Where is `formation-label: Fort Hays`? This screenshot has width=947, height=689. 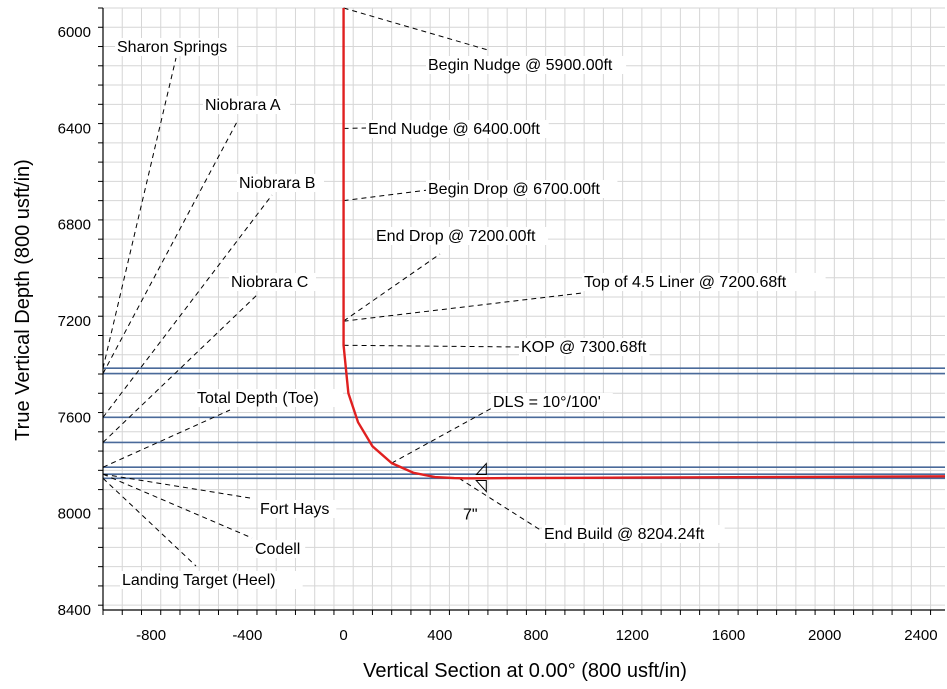
formation-label: Fort Hays is located at coordinates (294, 509).